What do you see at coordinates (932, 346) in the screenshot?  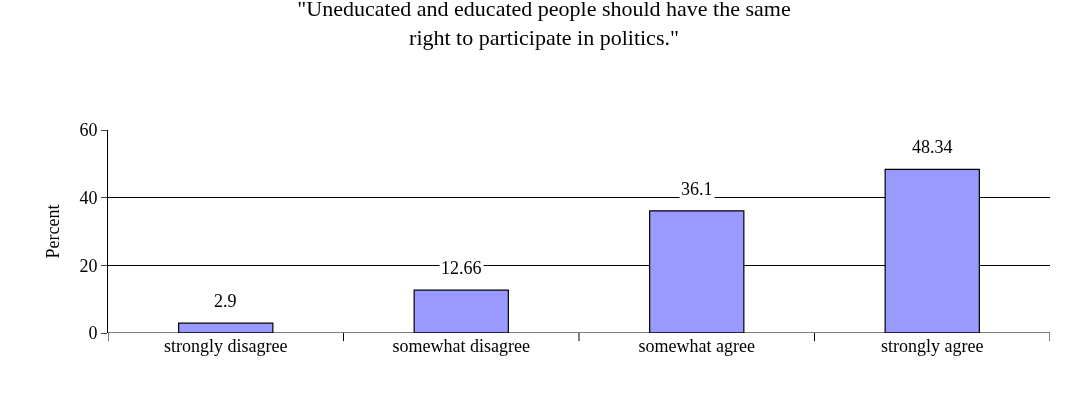 I see `x-tick-label: strongly agree` at bounding box center [932, 346].